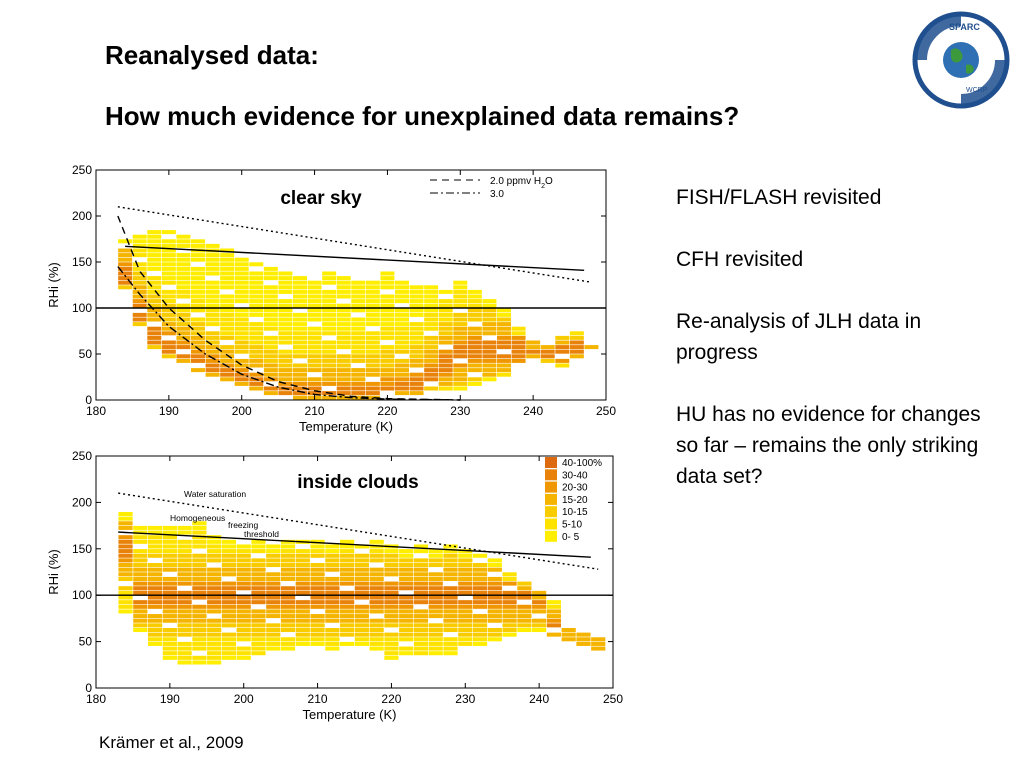 Image resolution: width=1024 pixels, height=768 pixels. What do you see at coordinates (315, 411) in the screenshot?
I see `x-tick-label: 210` at bounding box center [315, 411].